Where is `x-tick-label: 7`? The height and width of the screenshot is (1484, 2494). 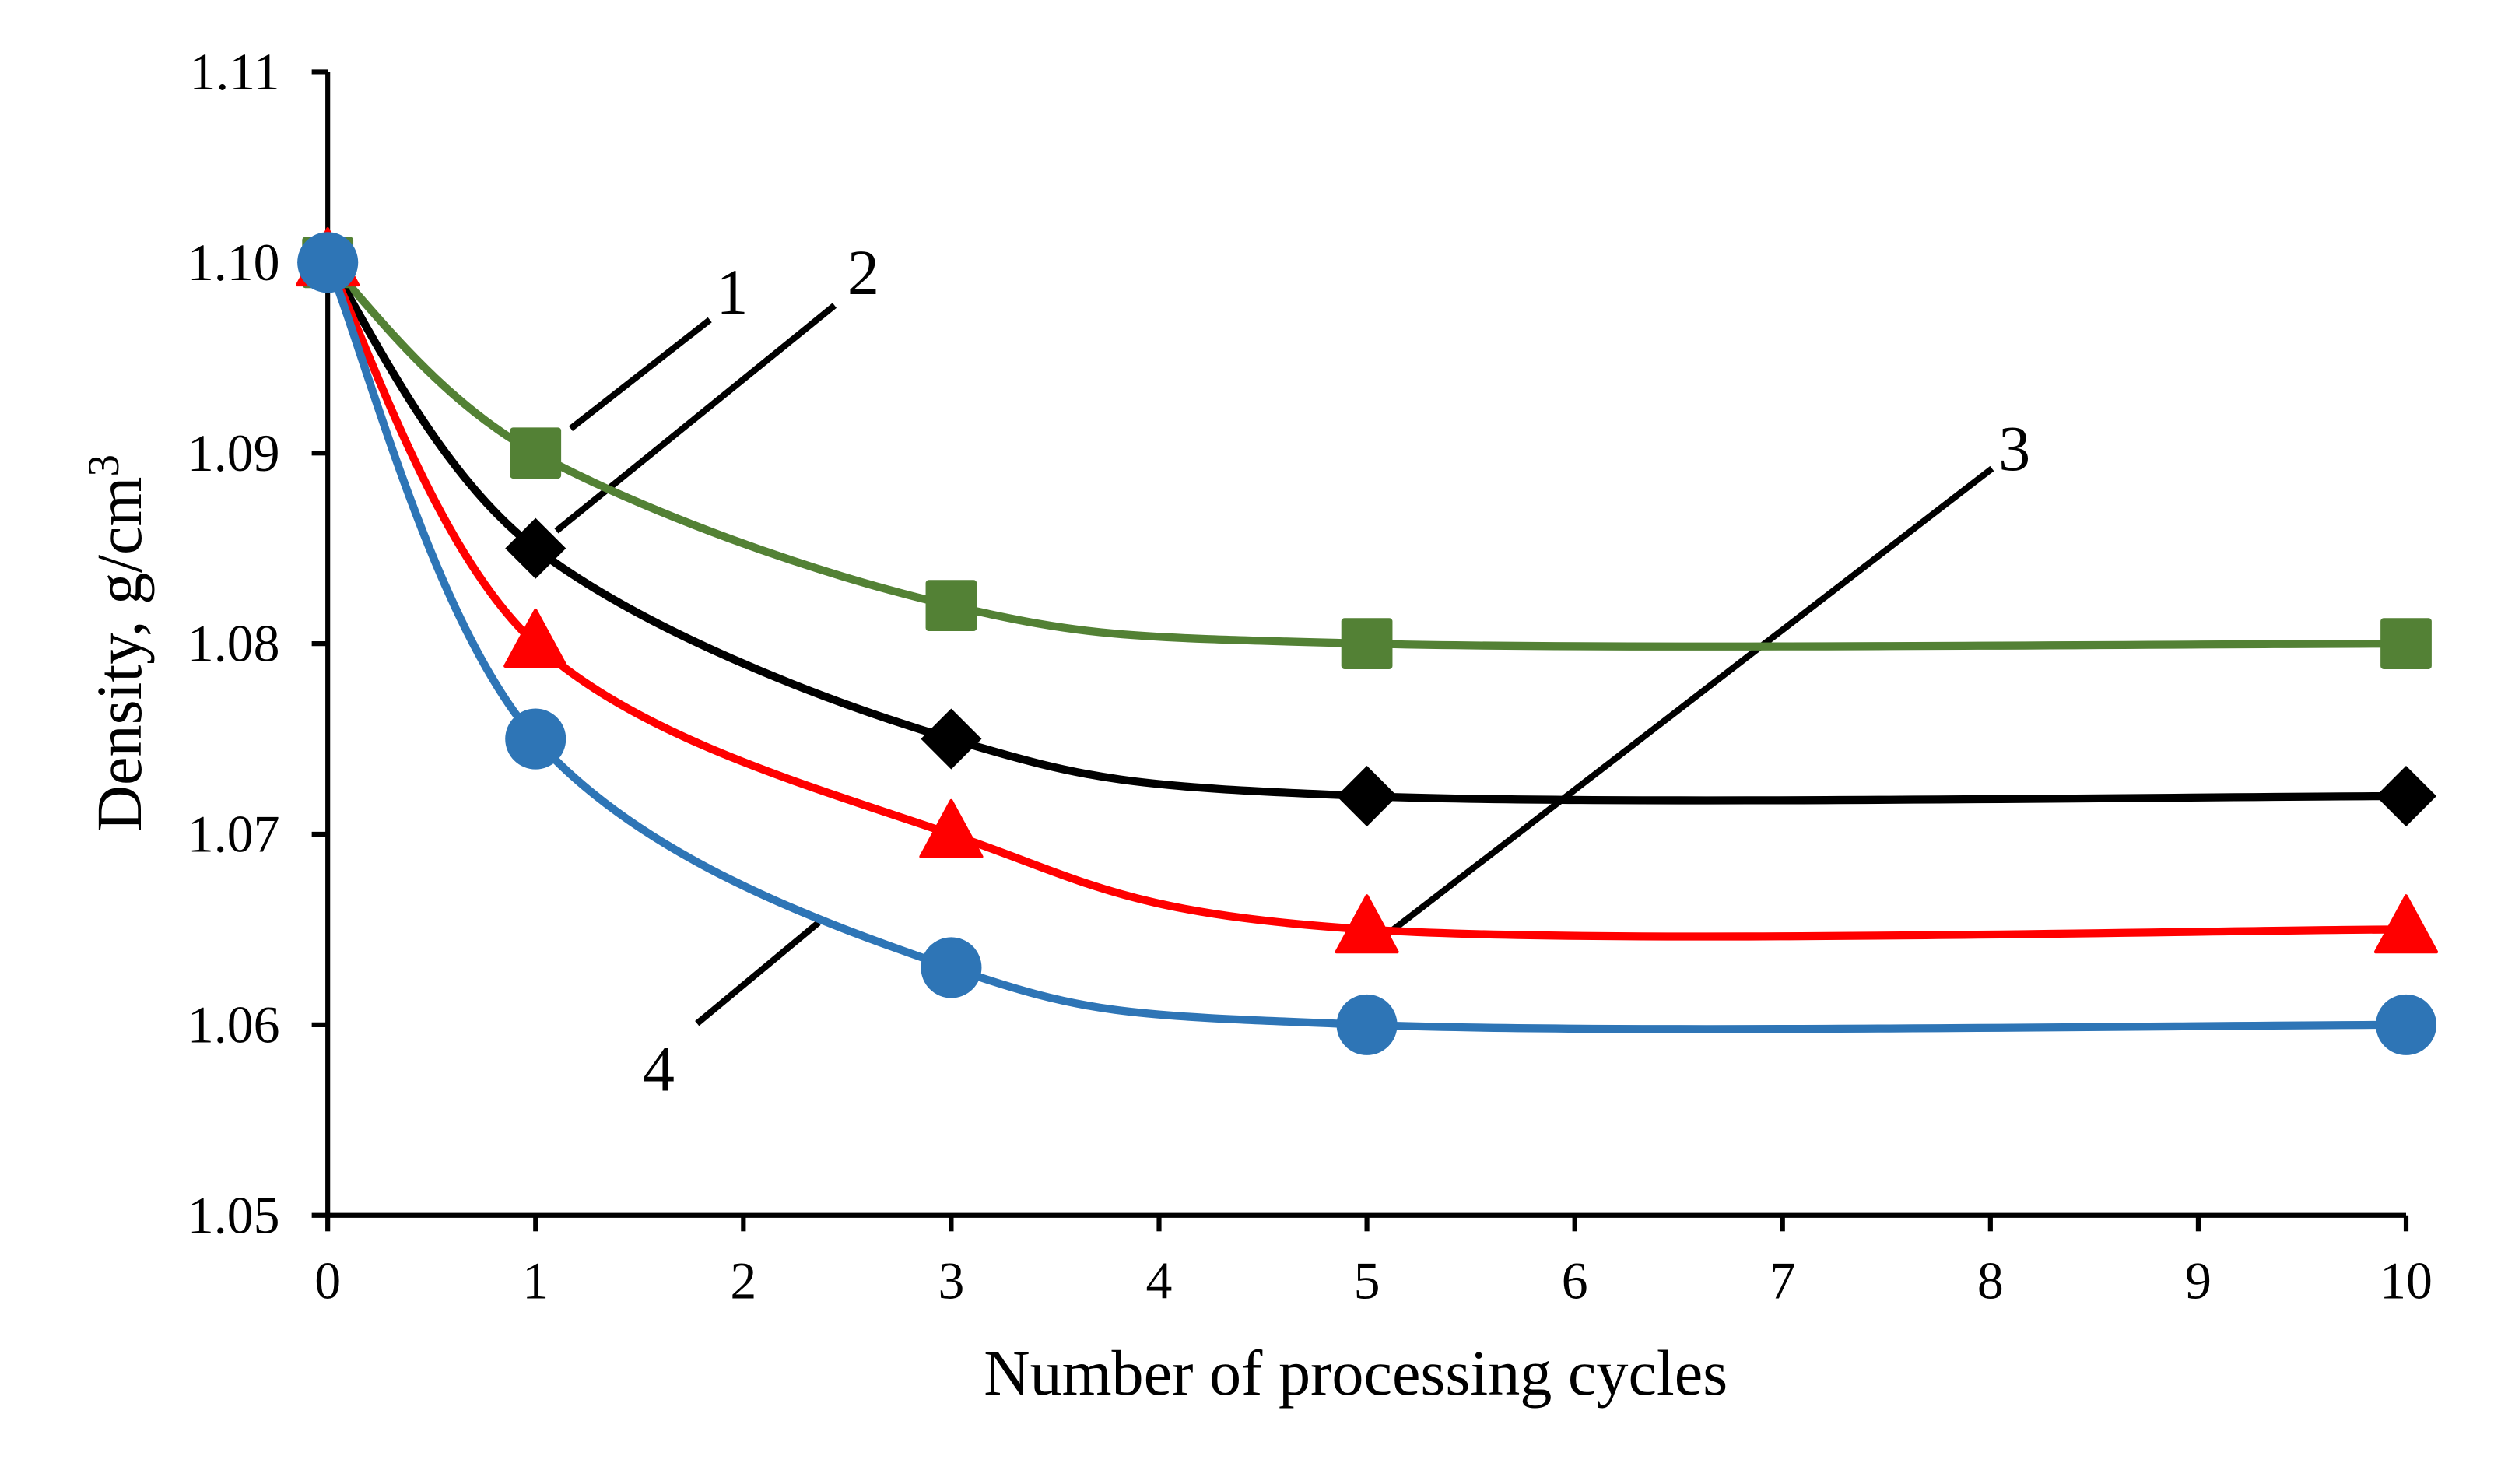 x-tick-label: 7 is located at coordinates (1783, 1281).